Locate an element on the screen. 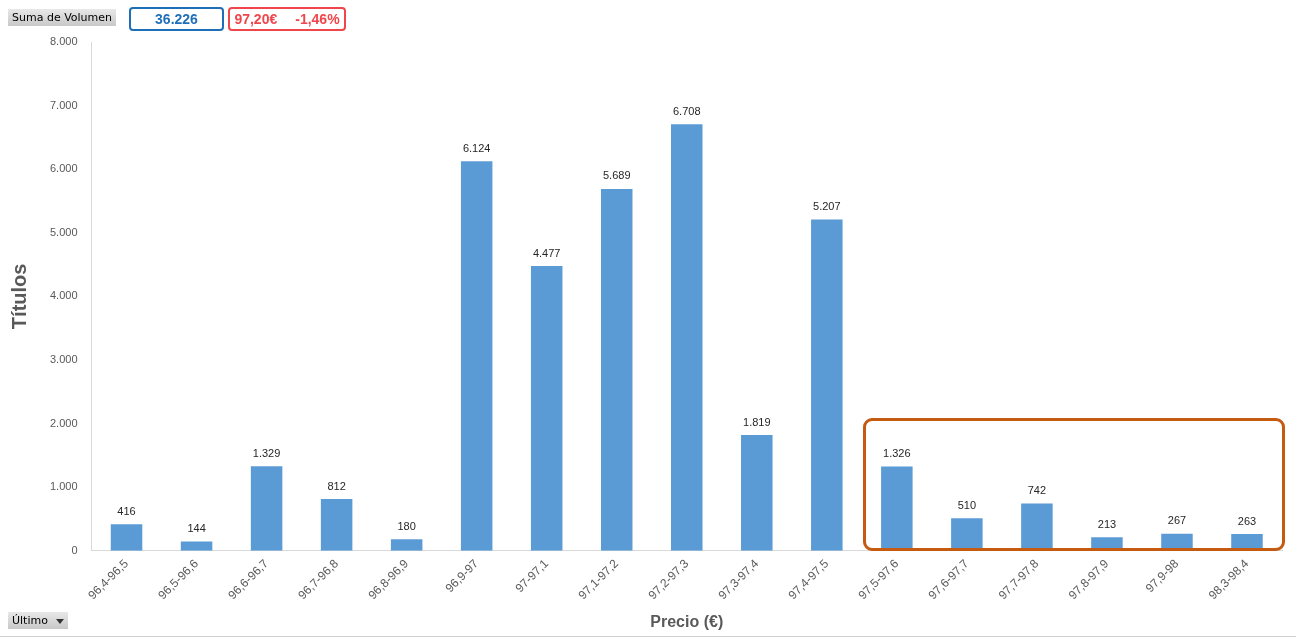 The image size is (1296, 638). data-label: 1.329 is located at coordinates (266, 452).